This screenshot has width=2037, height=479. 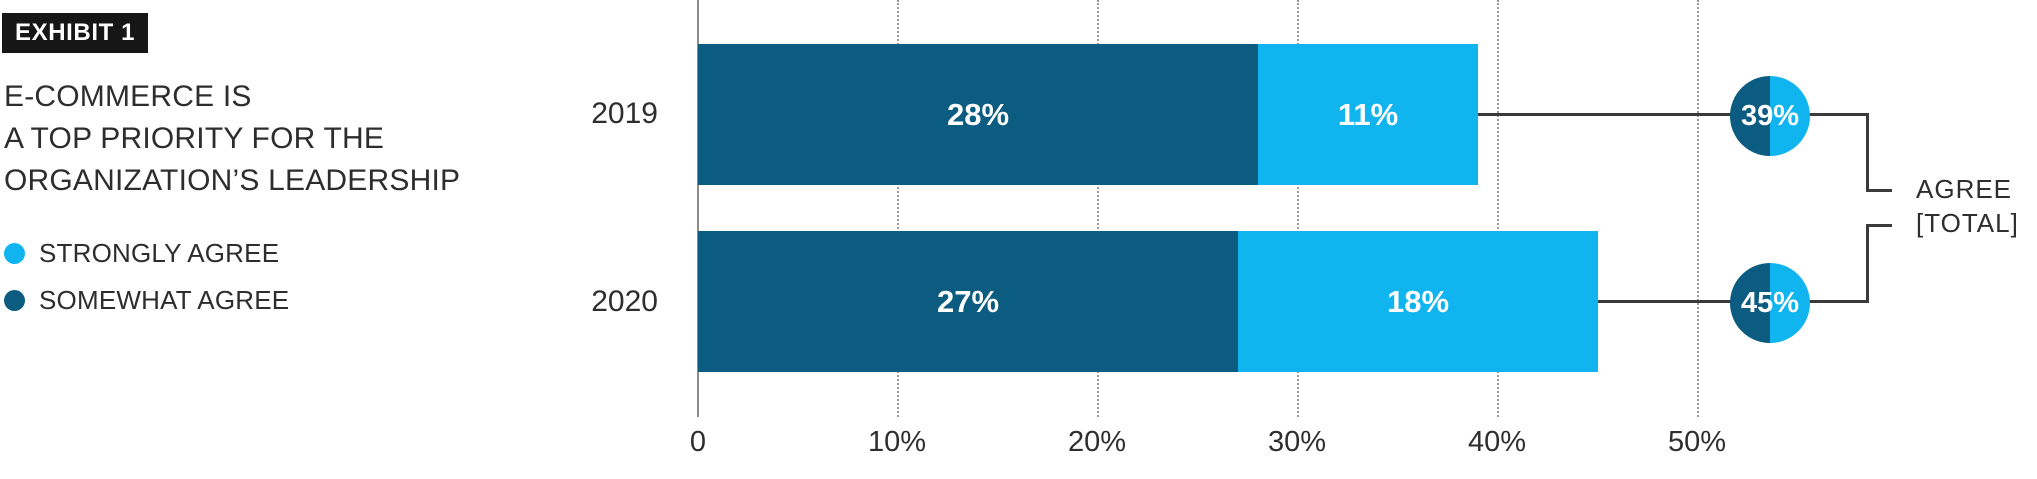 What do you see at coordinates (1867, 152) in the screenshot?
I see `bracket-vertical-top` at bounding box center [1867, 152].